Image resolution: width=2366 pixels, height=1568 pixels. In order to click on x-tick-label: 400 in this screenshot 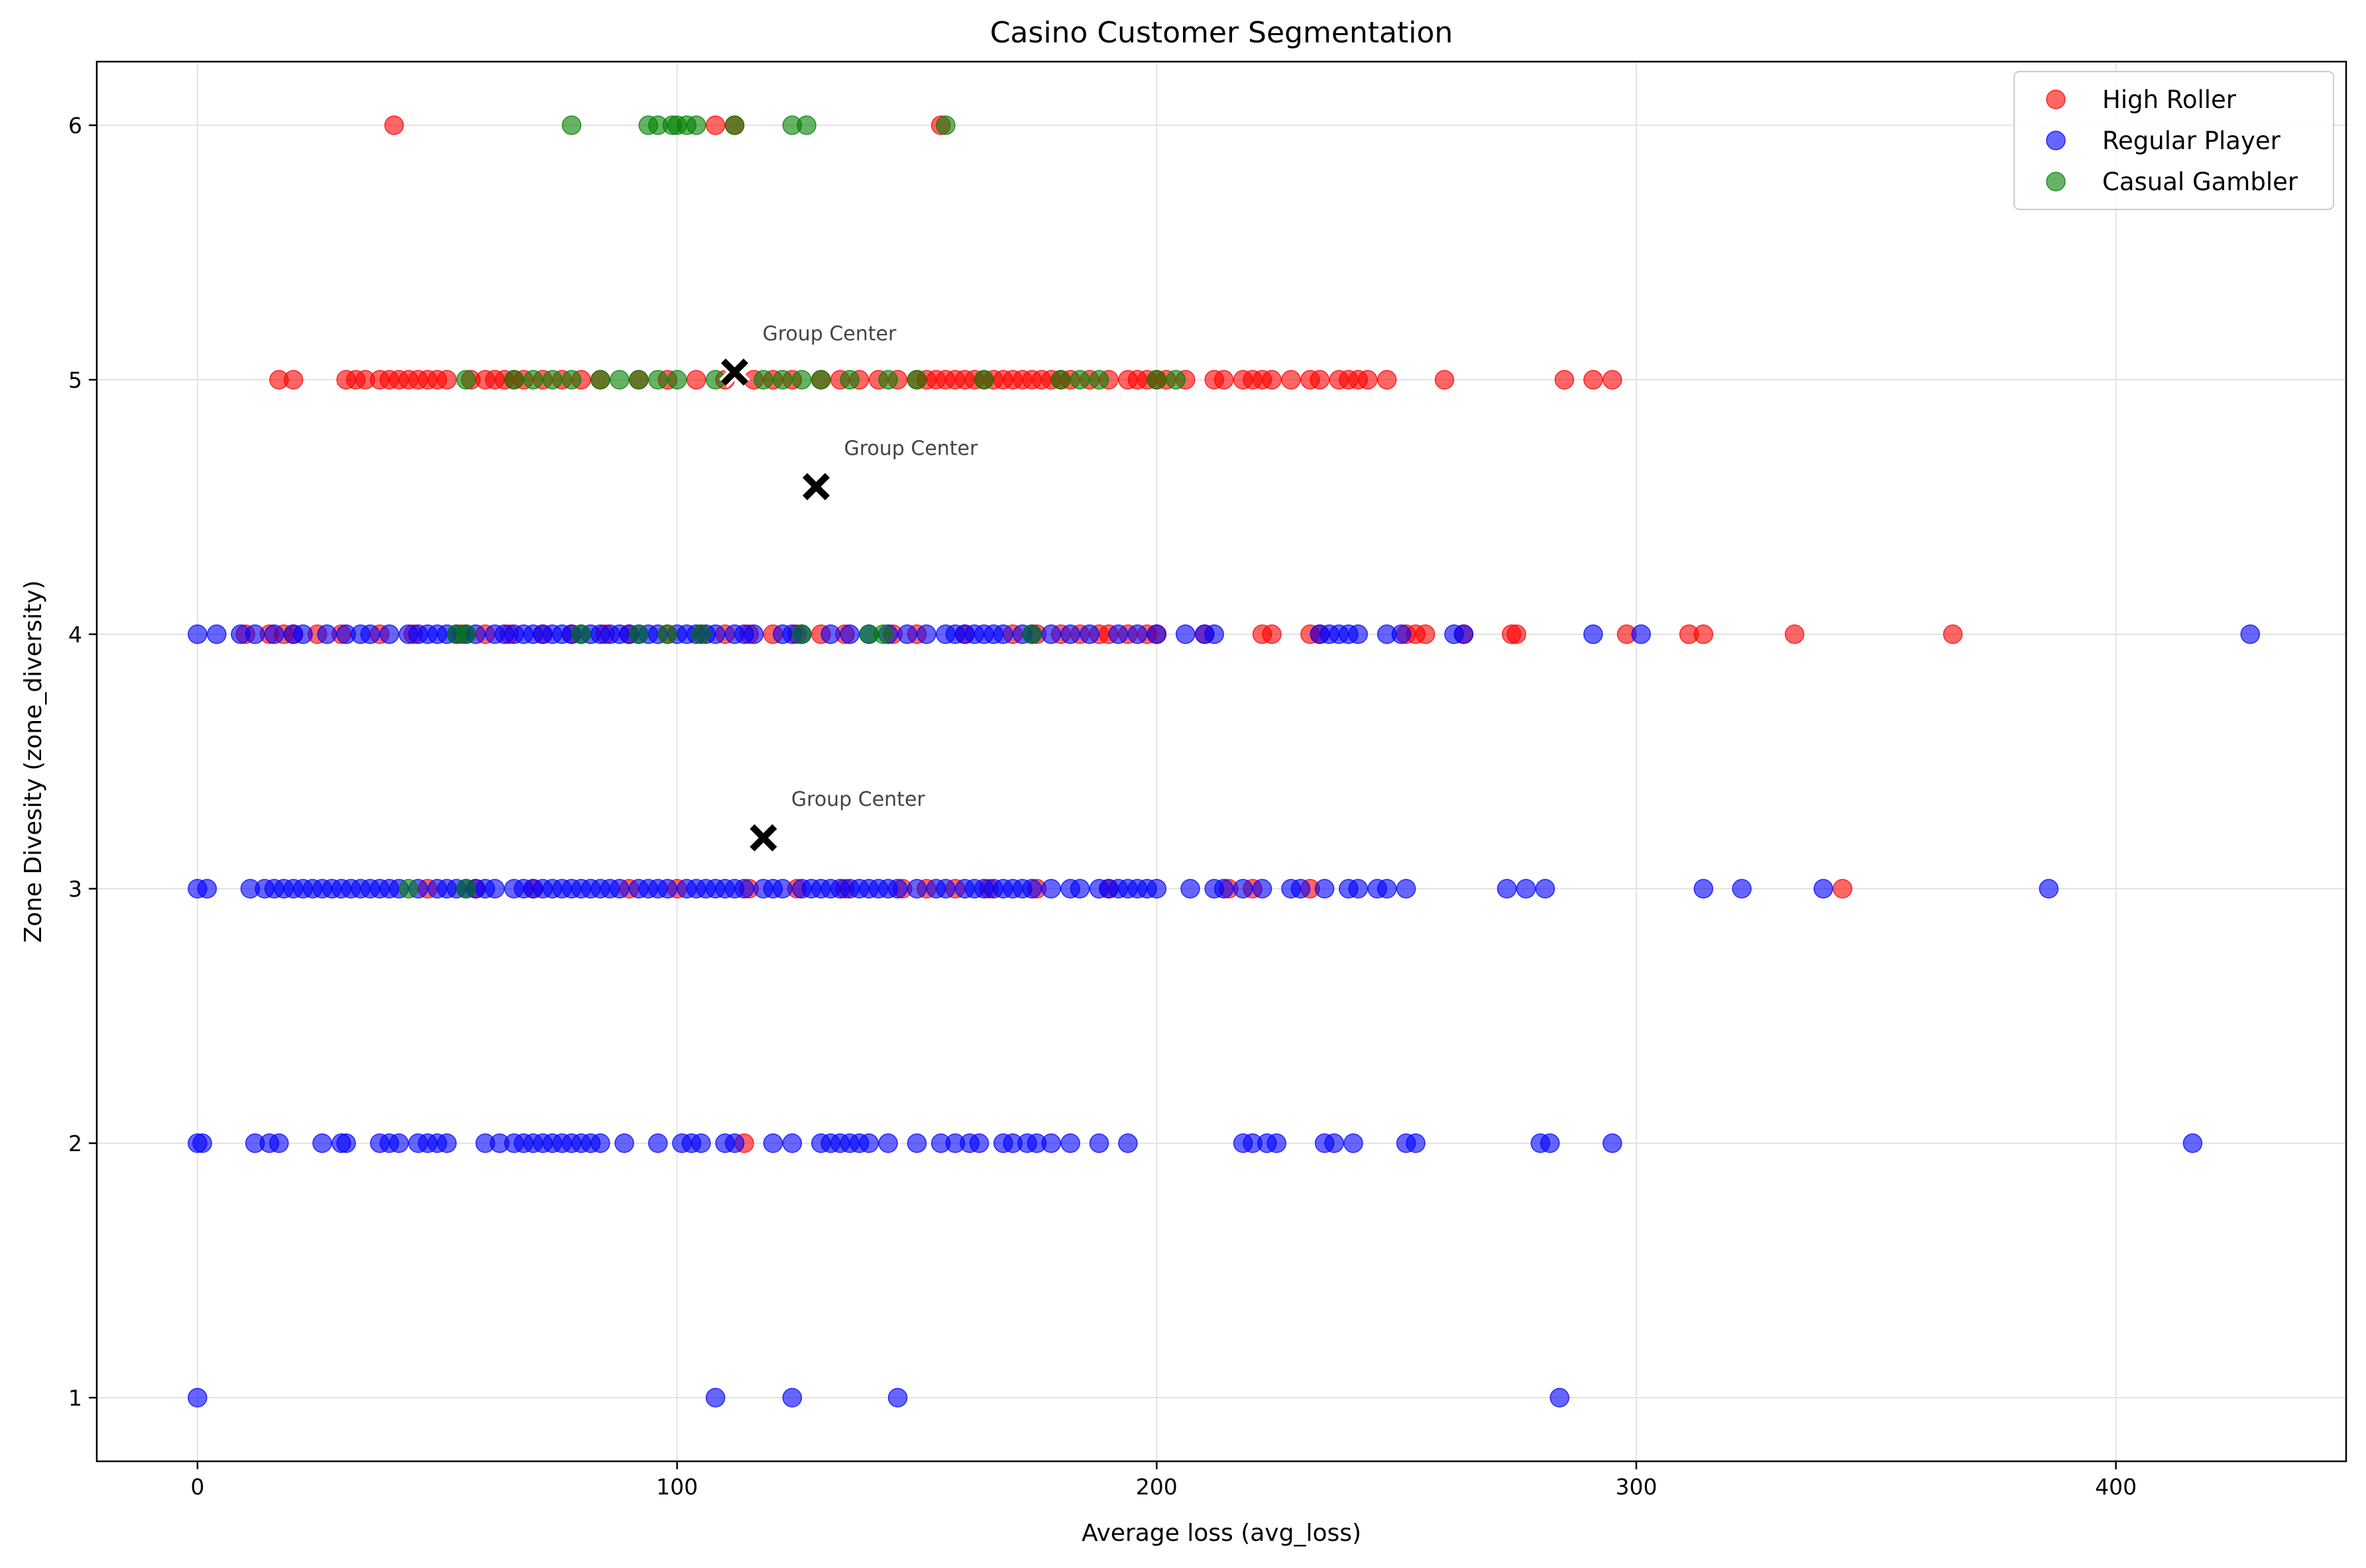, I will do `click(2116, 1487)`.